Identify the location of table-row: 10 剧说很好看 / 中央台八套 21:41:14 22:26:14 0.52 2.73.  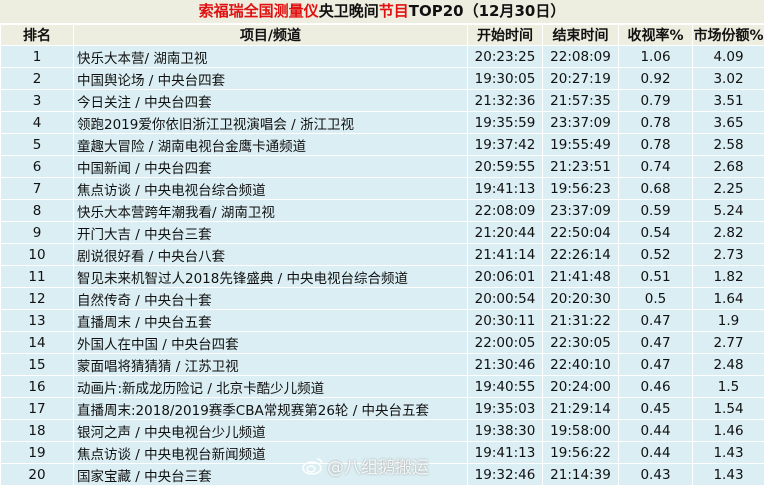
(382, 254).